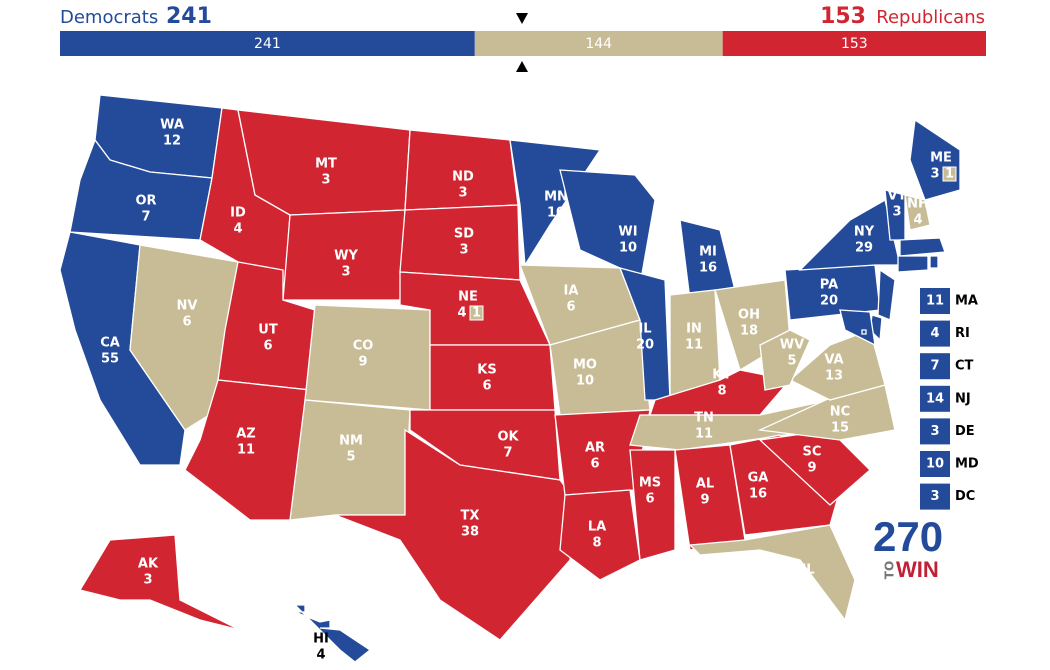  I want to click on state-abbr: NY, so click(864, 232).